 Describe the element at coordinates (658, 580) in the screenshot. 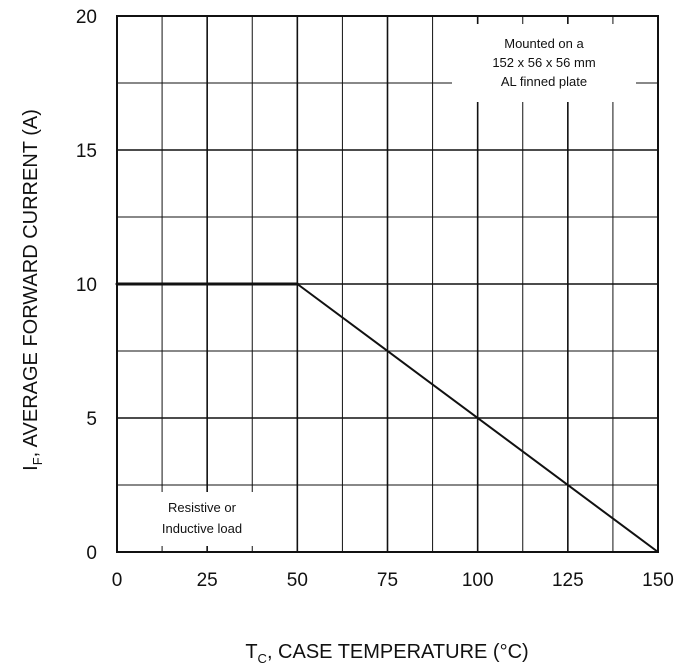

I see `x-tick-label: 150` at that location.